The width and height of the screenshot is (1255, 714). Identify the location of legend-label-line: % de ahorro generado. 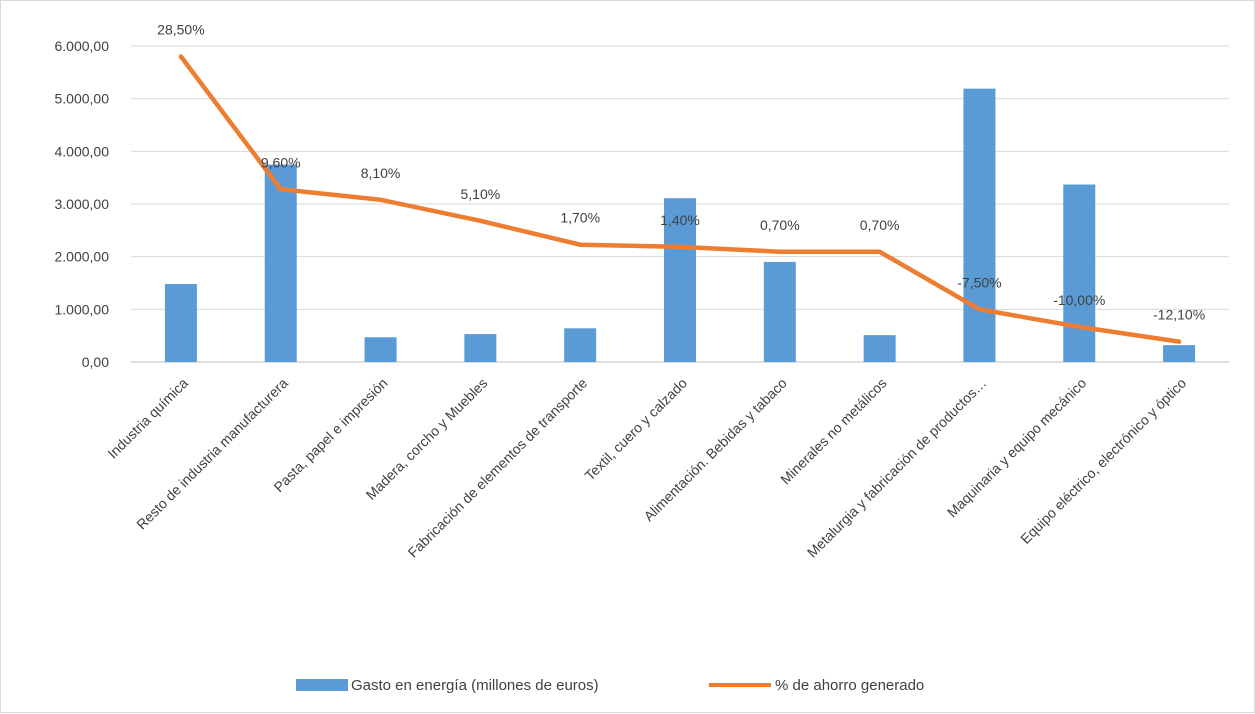
(849, 685).